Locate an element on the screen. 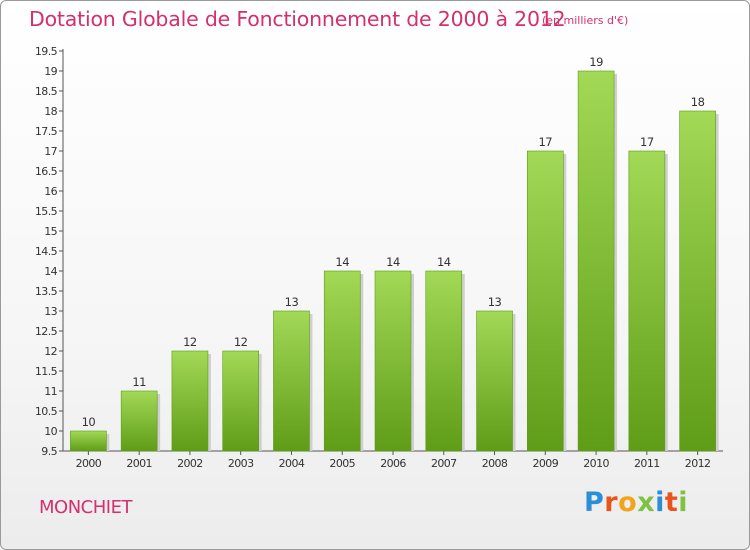  y-tick-label: 19.5 is located at coordinates (46, 51).